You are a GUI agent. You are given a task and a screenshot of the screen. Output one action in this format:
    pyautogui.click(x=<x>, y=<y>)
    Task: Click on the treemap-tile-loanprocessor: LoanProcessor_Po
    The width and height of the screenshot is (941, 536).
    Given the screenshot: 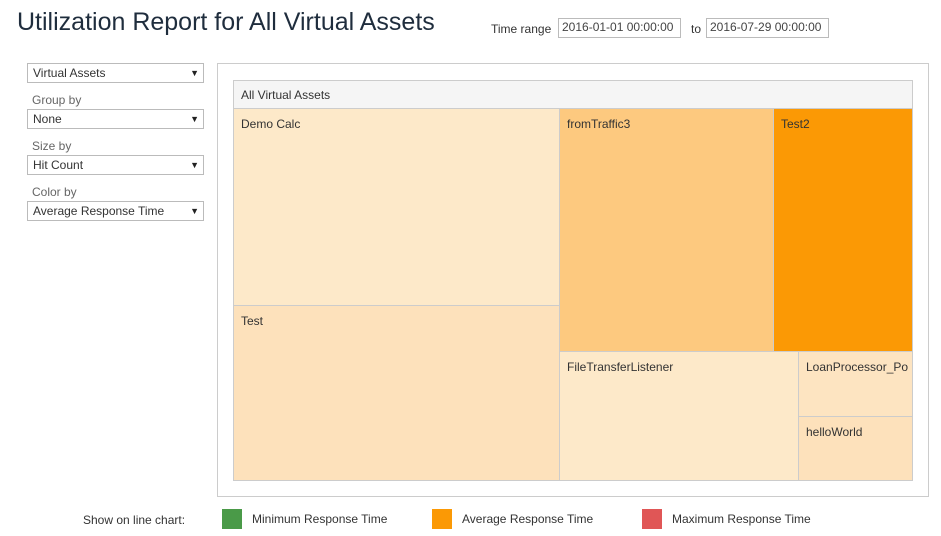 What is the action you would take?
    pyautogui.click(x=855, y=384)
    